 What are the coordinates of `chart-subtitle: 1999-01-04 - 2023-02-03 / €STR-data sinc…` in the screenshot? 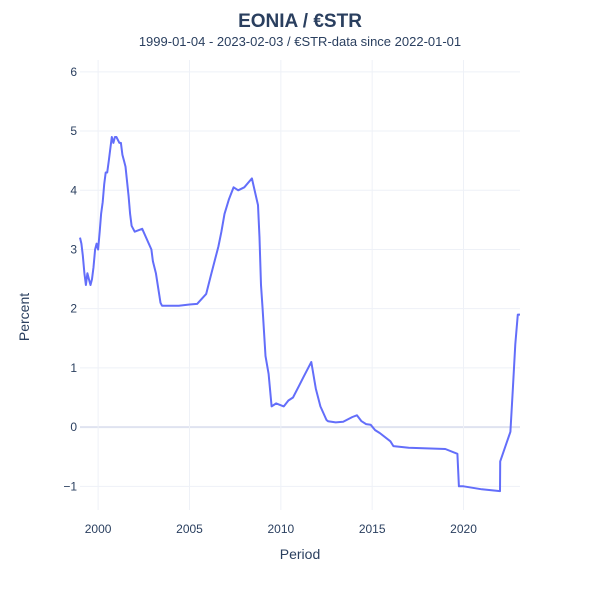 It's located at (300, 41).